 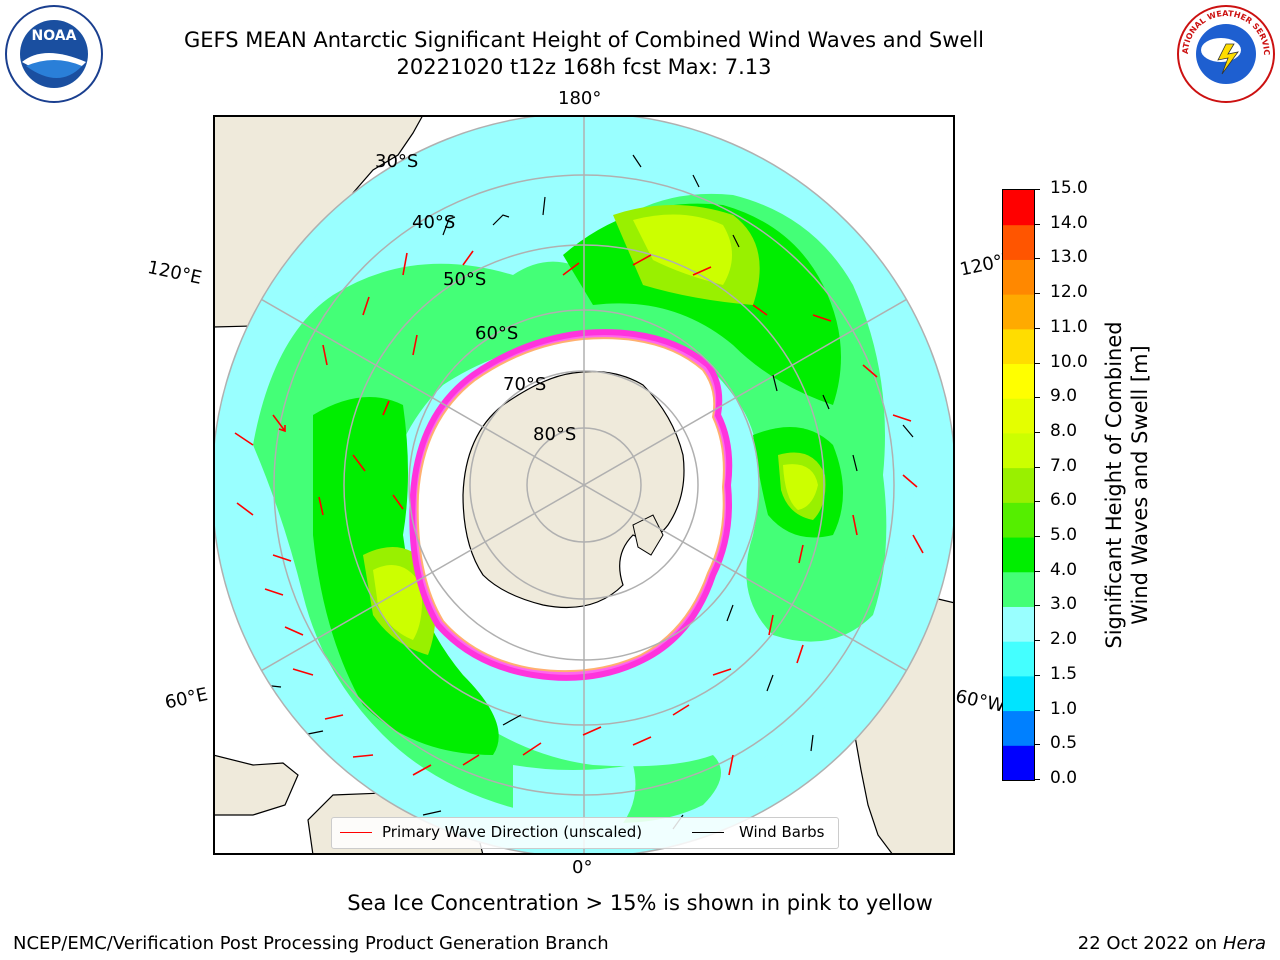 What do you see at coordinates (1147, 943) in the screenshot?
I see `date-text: 22 Oct 2022 on` at bounding box center [1147, 943].